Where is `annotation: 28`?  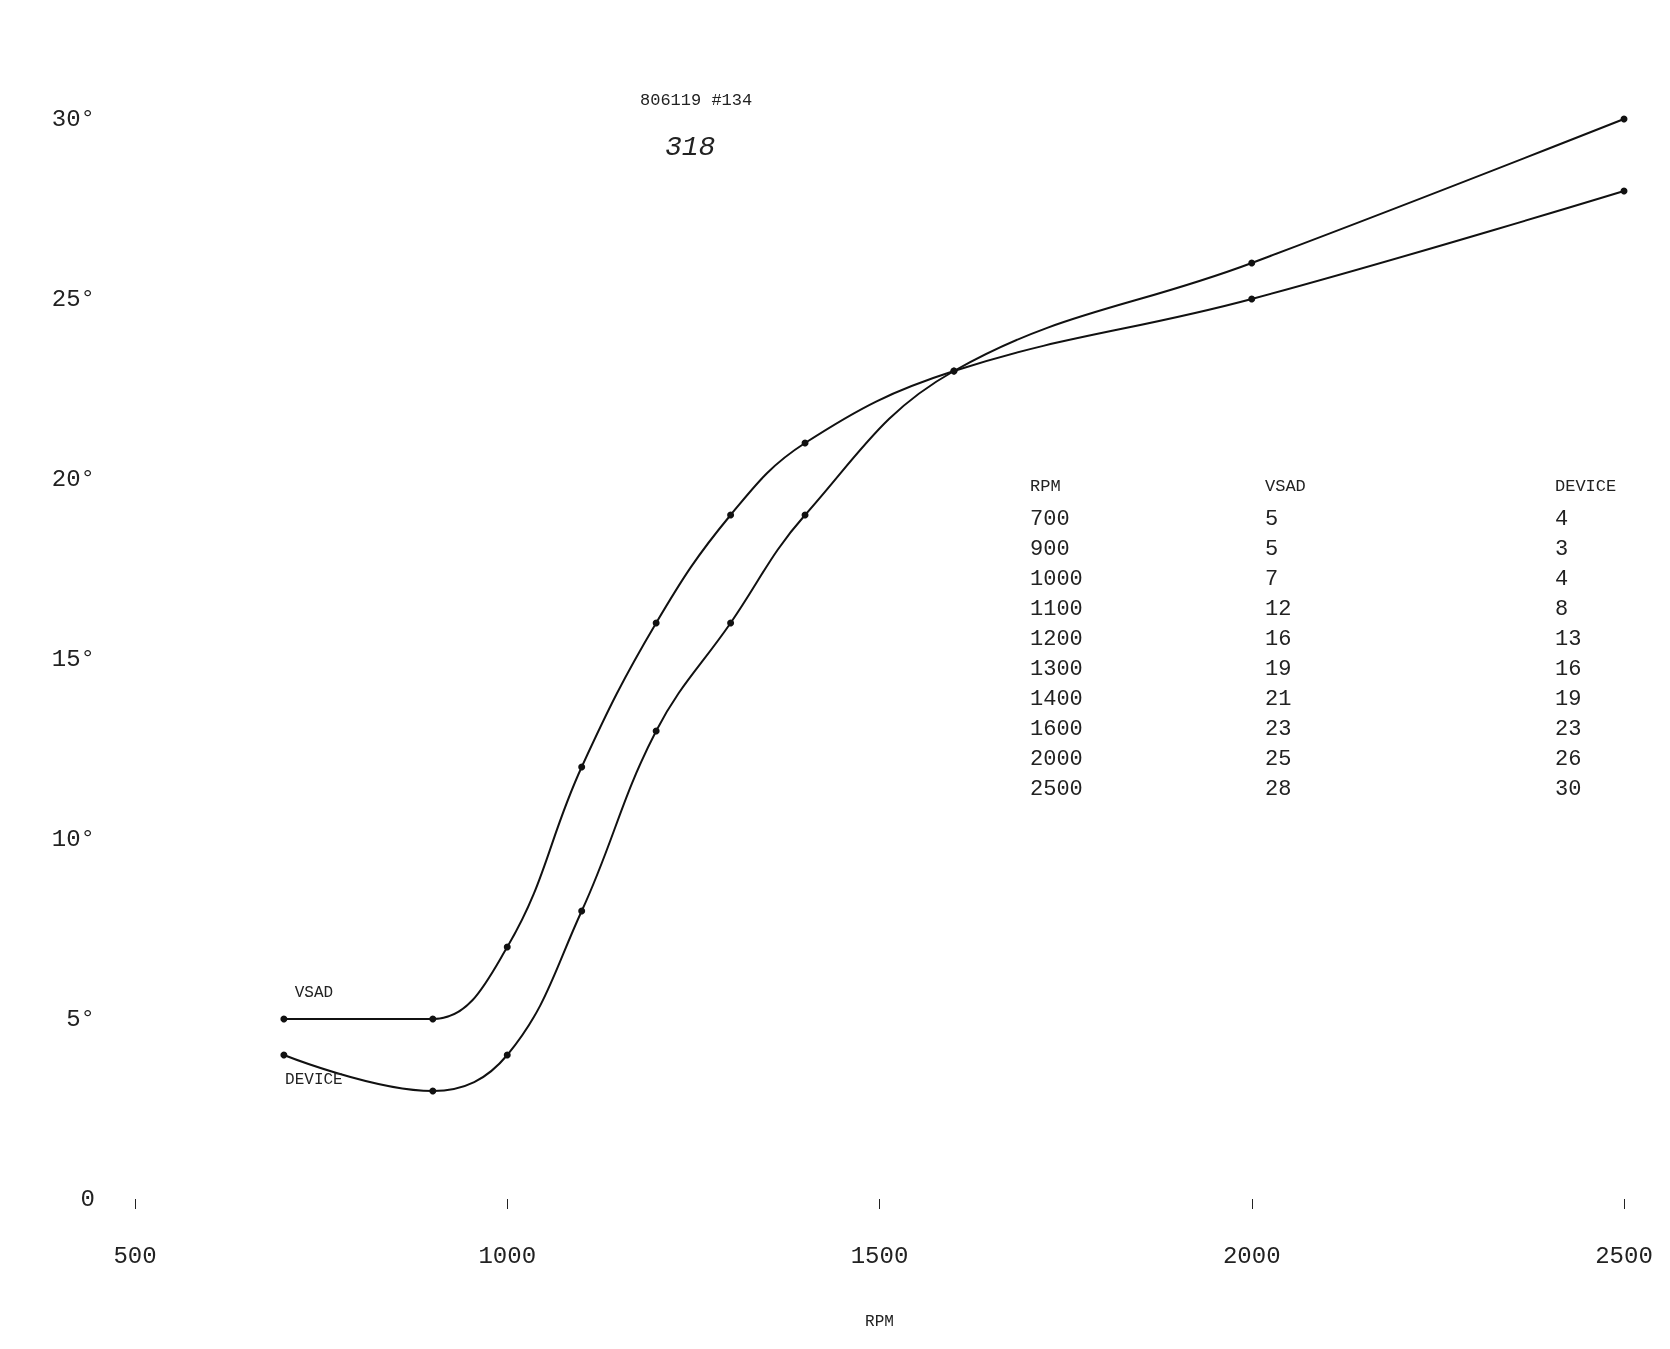 annotation: 28 is located at coordinates (1278, 789).